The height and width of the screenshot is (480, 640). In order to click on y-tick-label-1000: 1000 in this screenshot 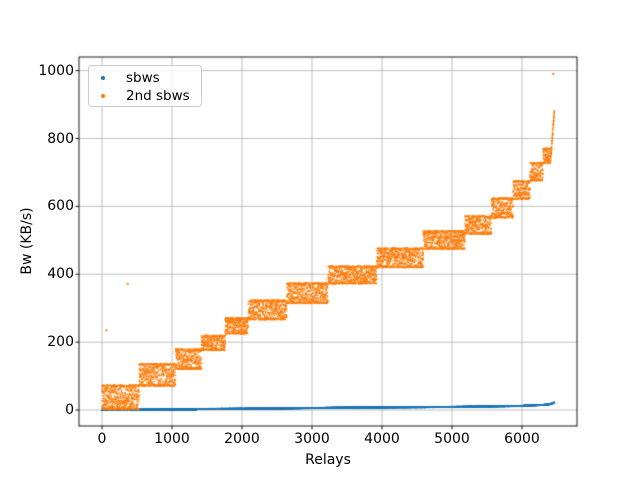, I will do `click(56, 71)`.